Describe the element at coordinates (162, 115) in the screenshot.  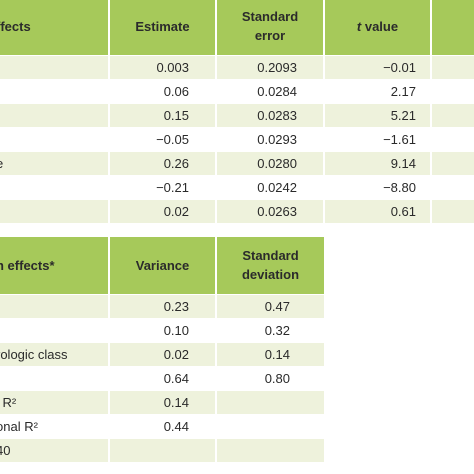
I see `estimate-cell: 0.15` at that location.